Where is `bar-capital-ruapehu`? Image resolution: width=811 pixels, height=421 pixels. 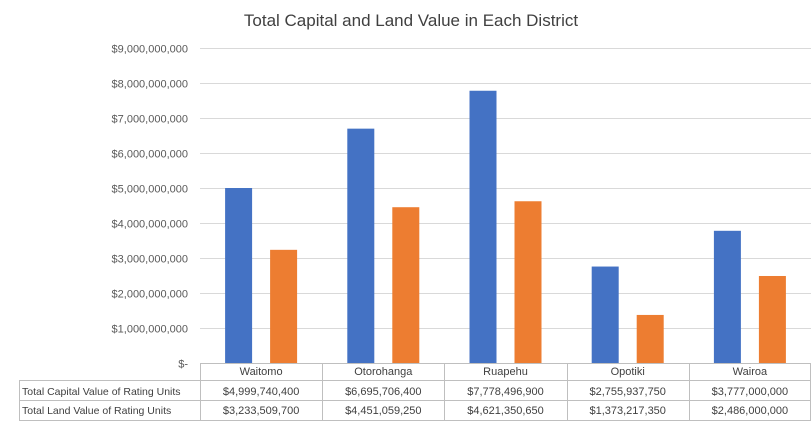 bar-capital-ruapehu is located at coordinates (483, 226).